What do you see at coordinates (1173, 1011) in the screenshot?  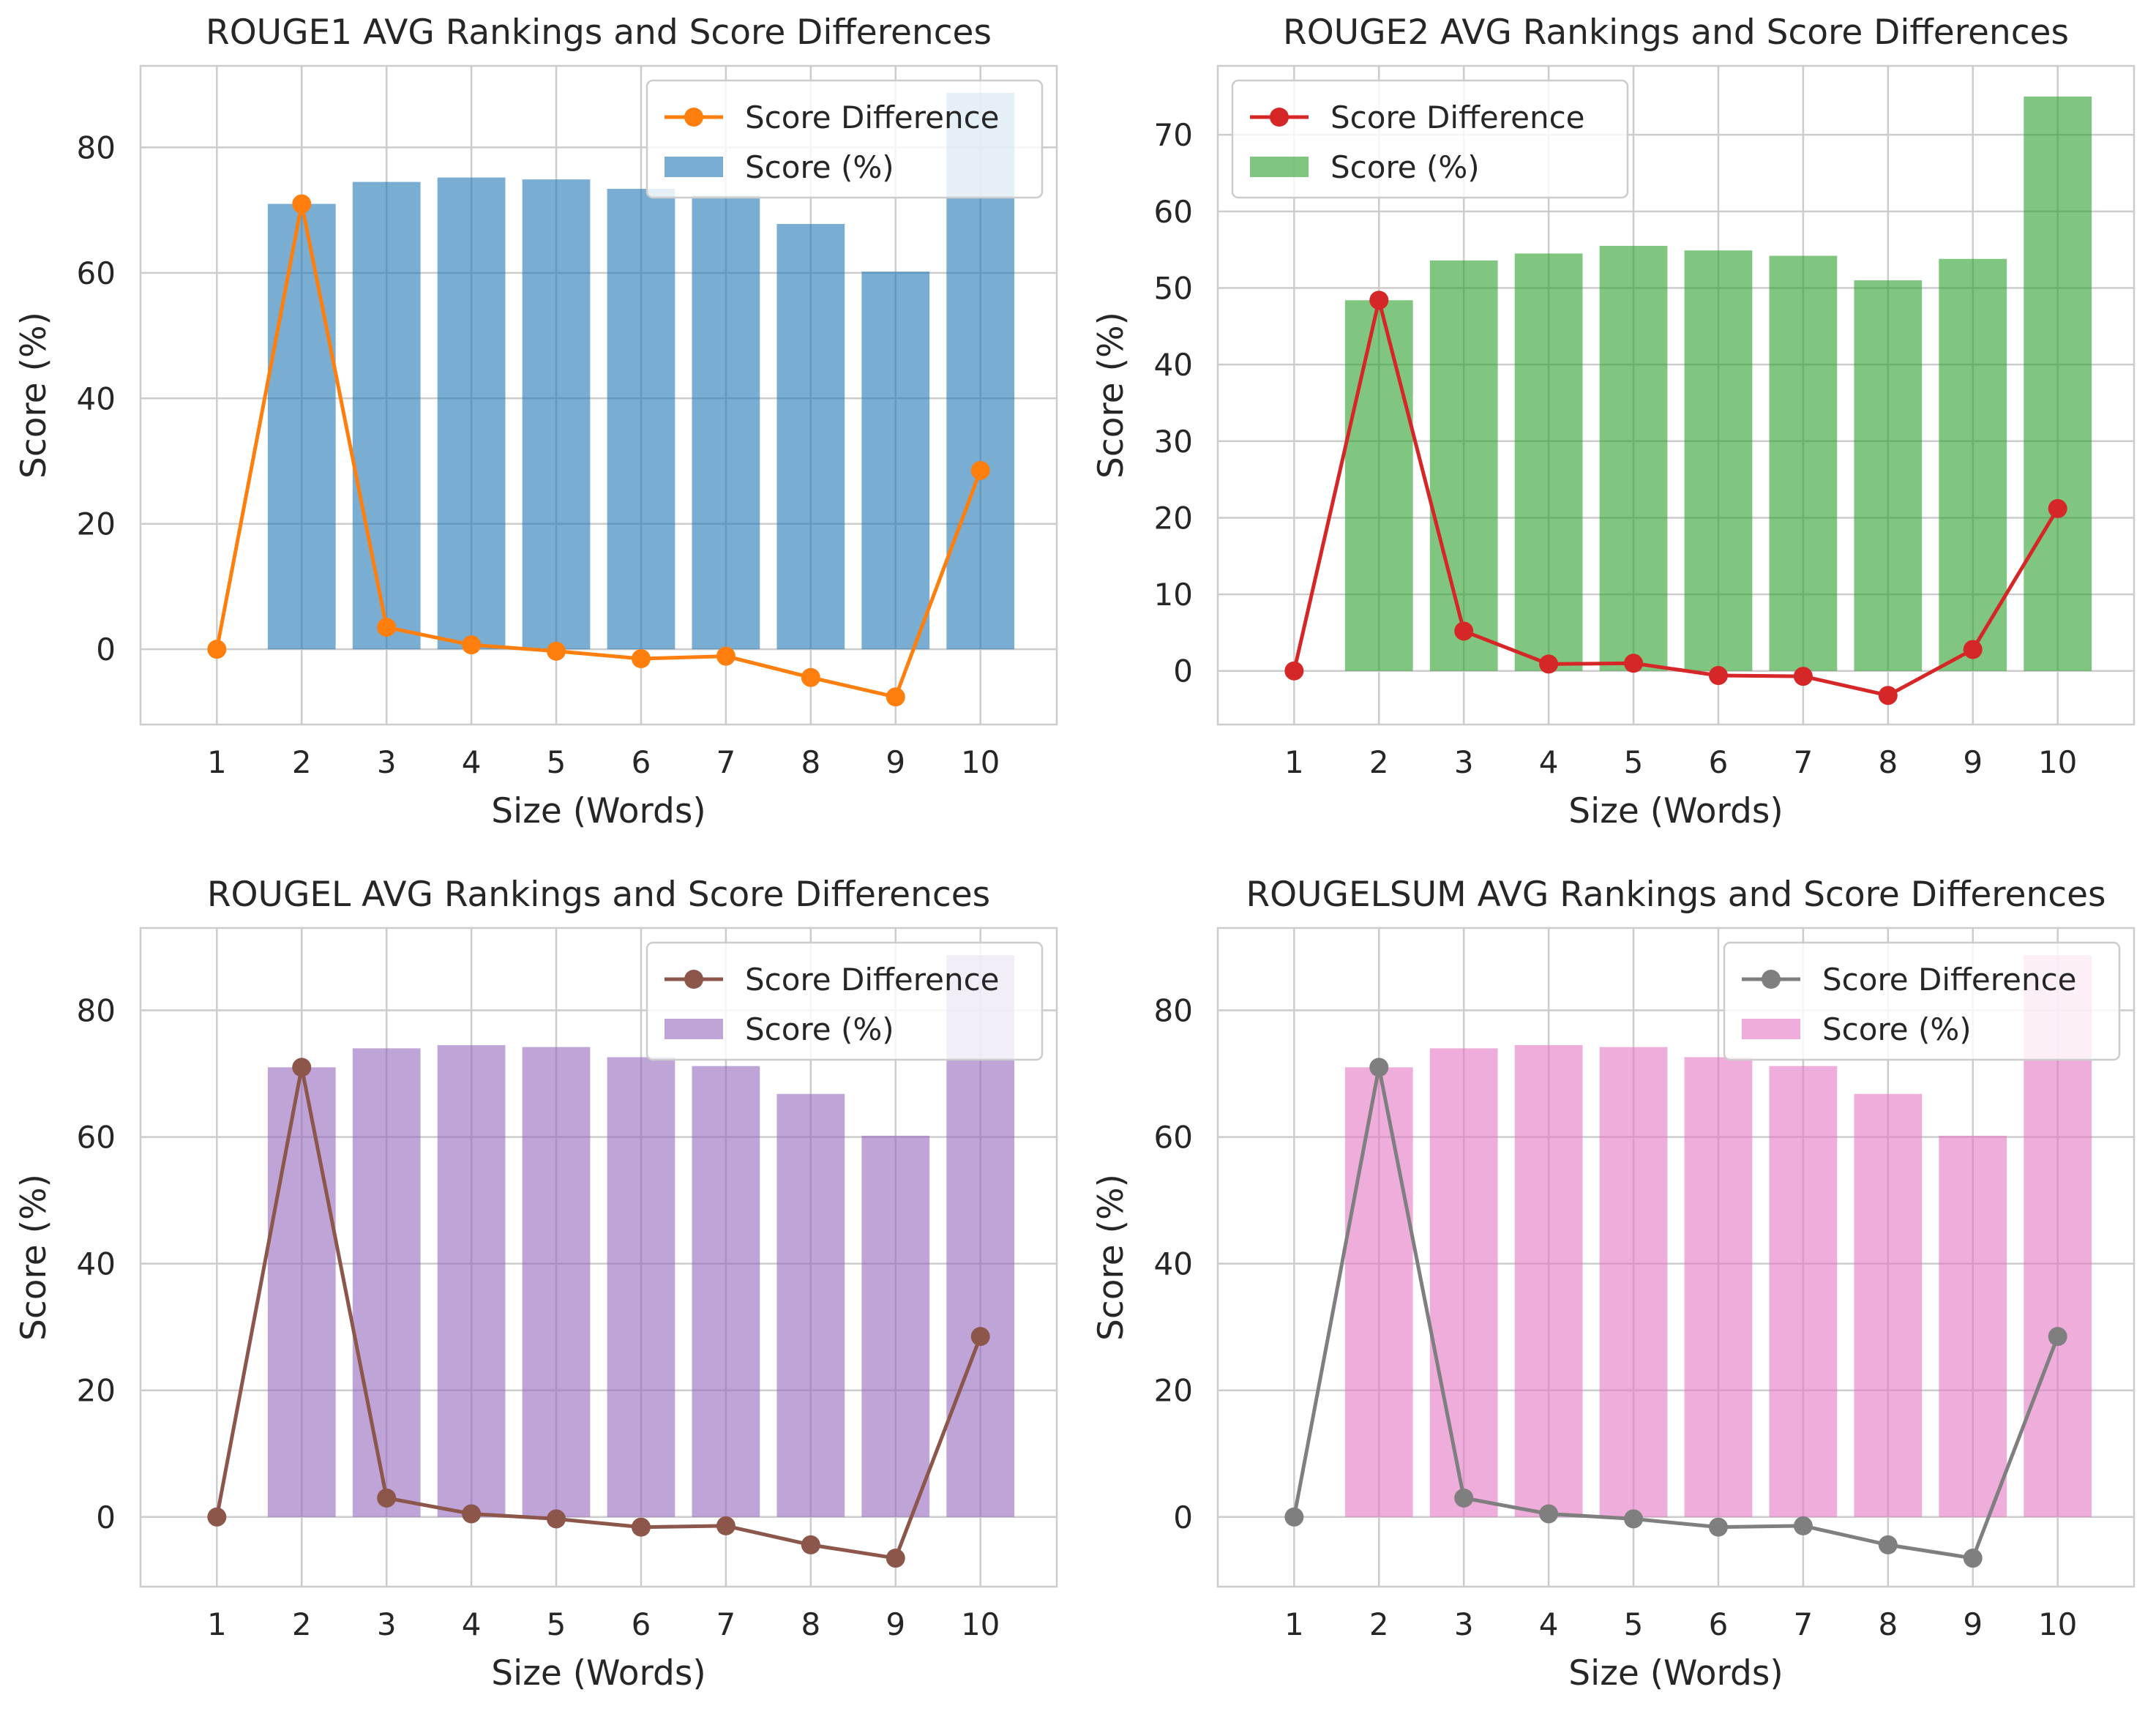 I see `y-tick-label: 80` at bounding box center [1173, 1011].